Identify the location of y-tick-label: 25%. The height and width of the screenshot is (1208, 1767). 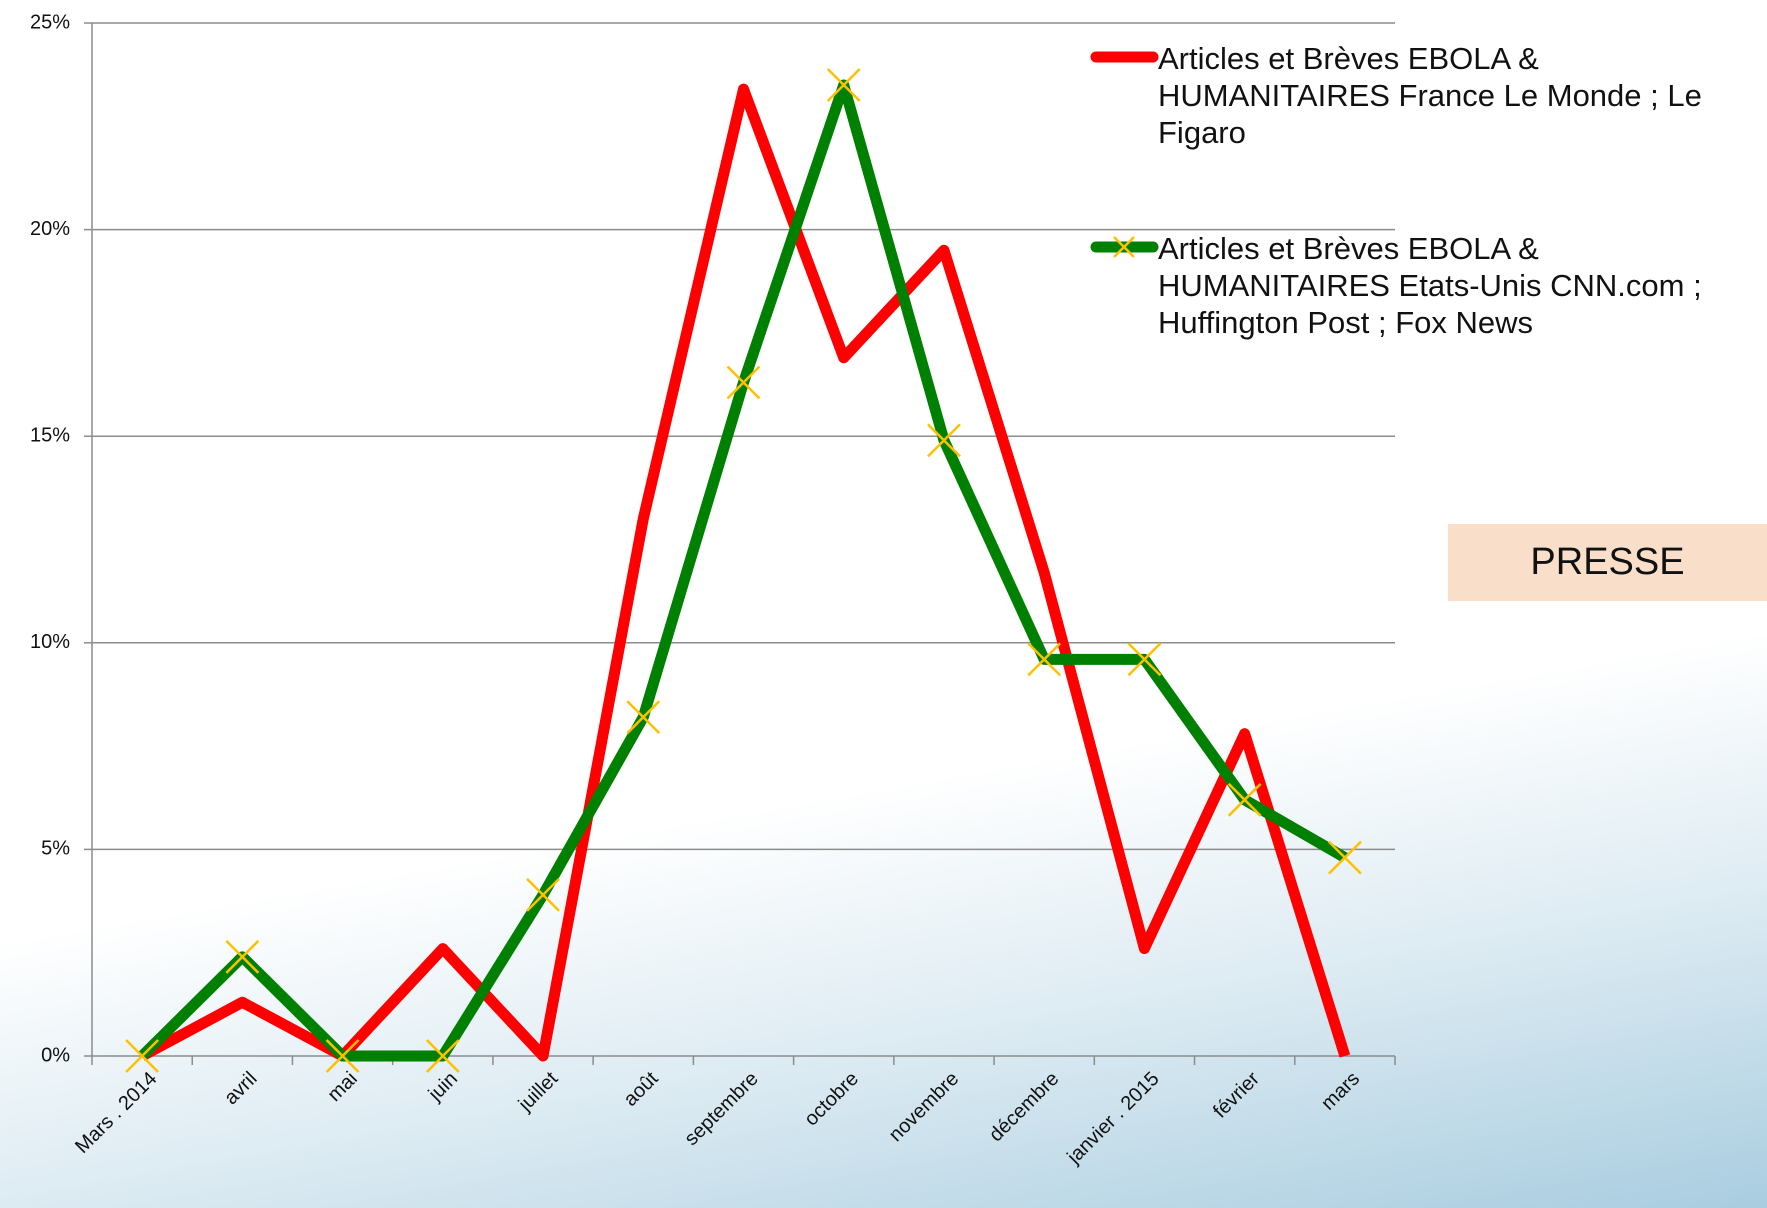
(50, 22).